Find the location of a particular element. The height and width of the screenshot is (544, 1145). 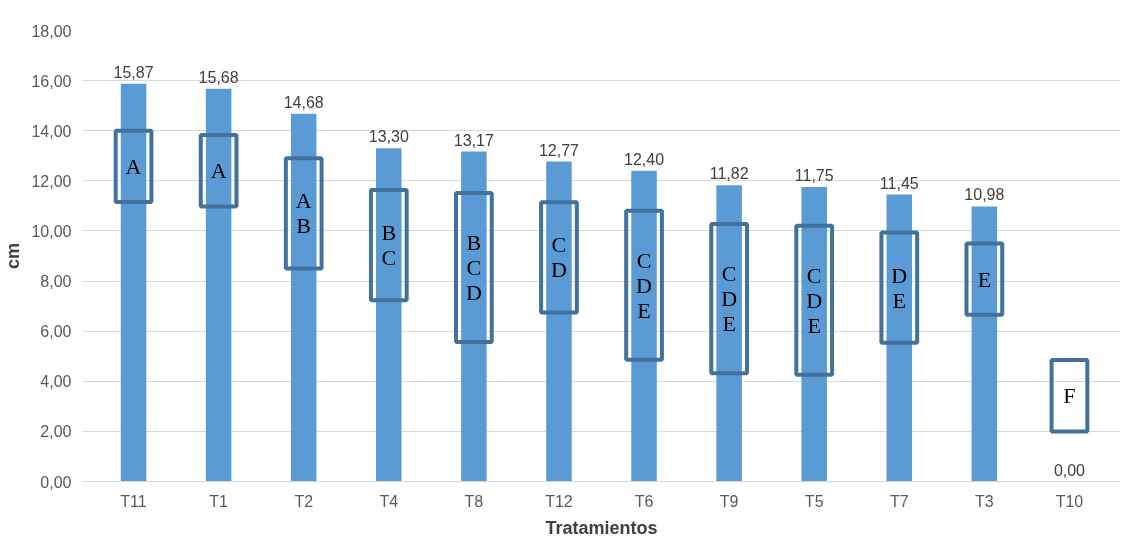

data-label: 14,68 is located at coordinates (303, 102).